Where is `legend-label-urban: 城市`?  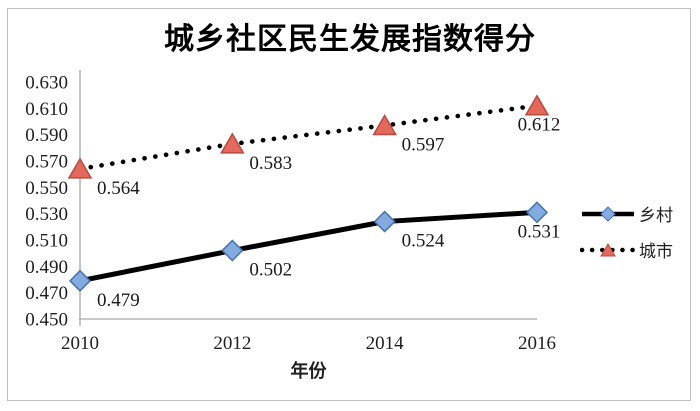
legend-label-urban: 城市 is located at coordinates (656, 251).